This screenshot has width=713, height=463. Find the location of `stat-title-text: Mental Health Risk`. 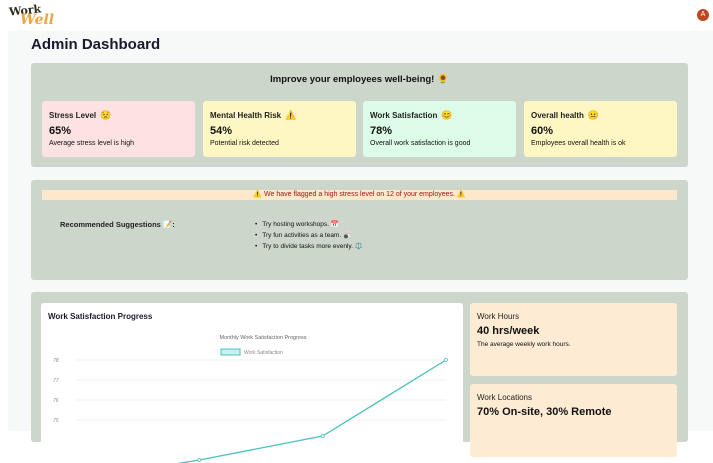

stat-title-text: Mental Health Risk is located at coordinates (246, 115).